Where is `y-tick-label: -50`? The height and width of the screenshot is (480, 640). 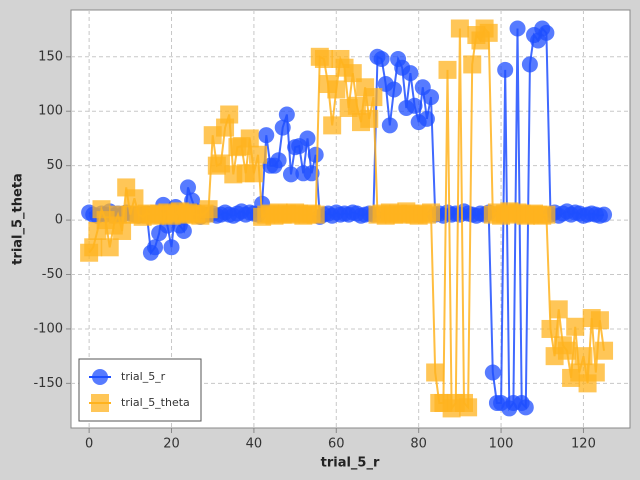
y-tick-label: -50 is located at coordinates (52, 274).